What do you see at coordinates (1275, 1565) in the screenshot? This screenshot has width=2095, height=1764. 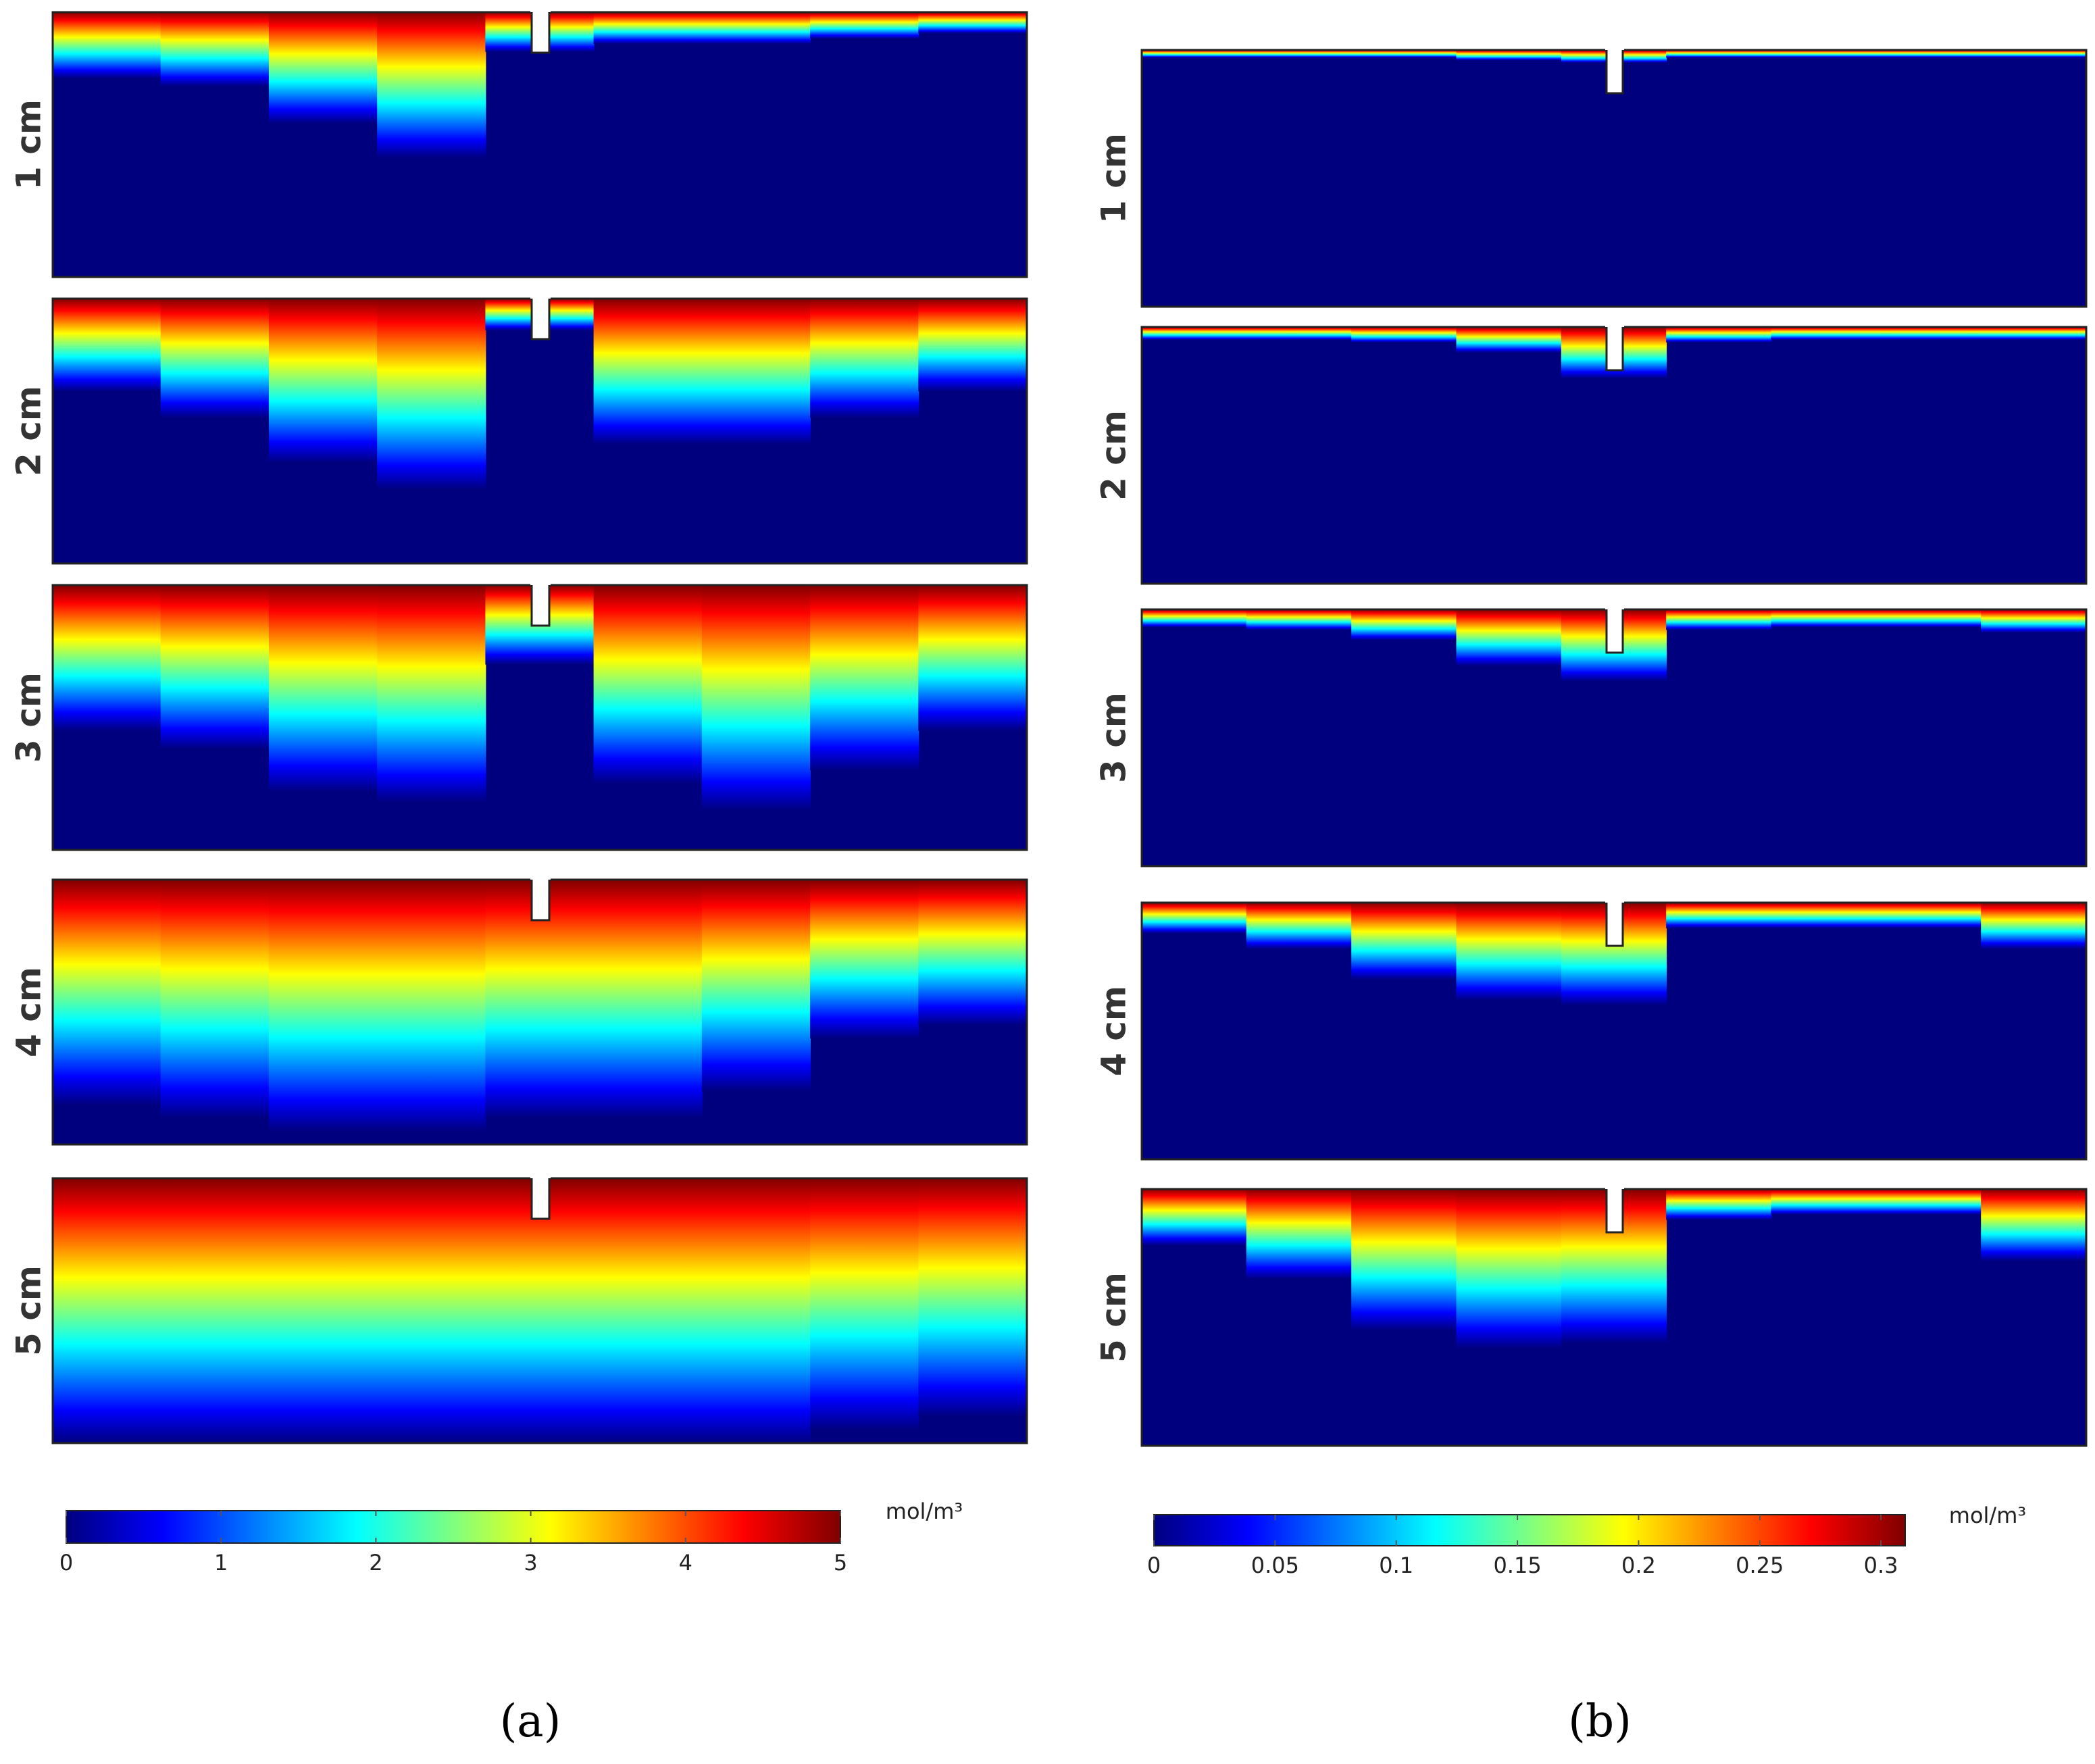 I see `colorbar-tick-label: 0.05` at bounding box center [1275, 1565].